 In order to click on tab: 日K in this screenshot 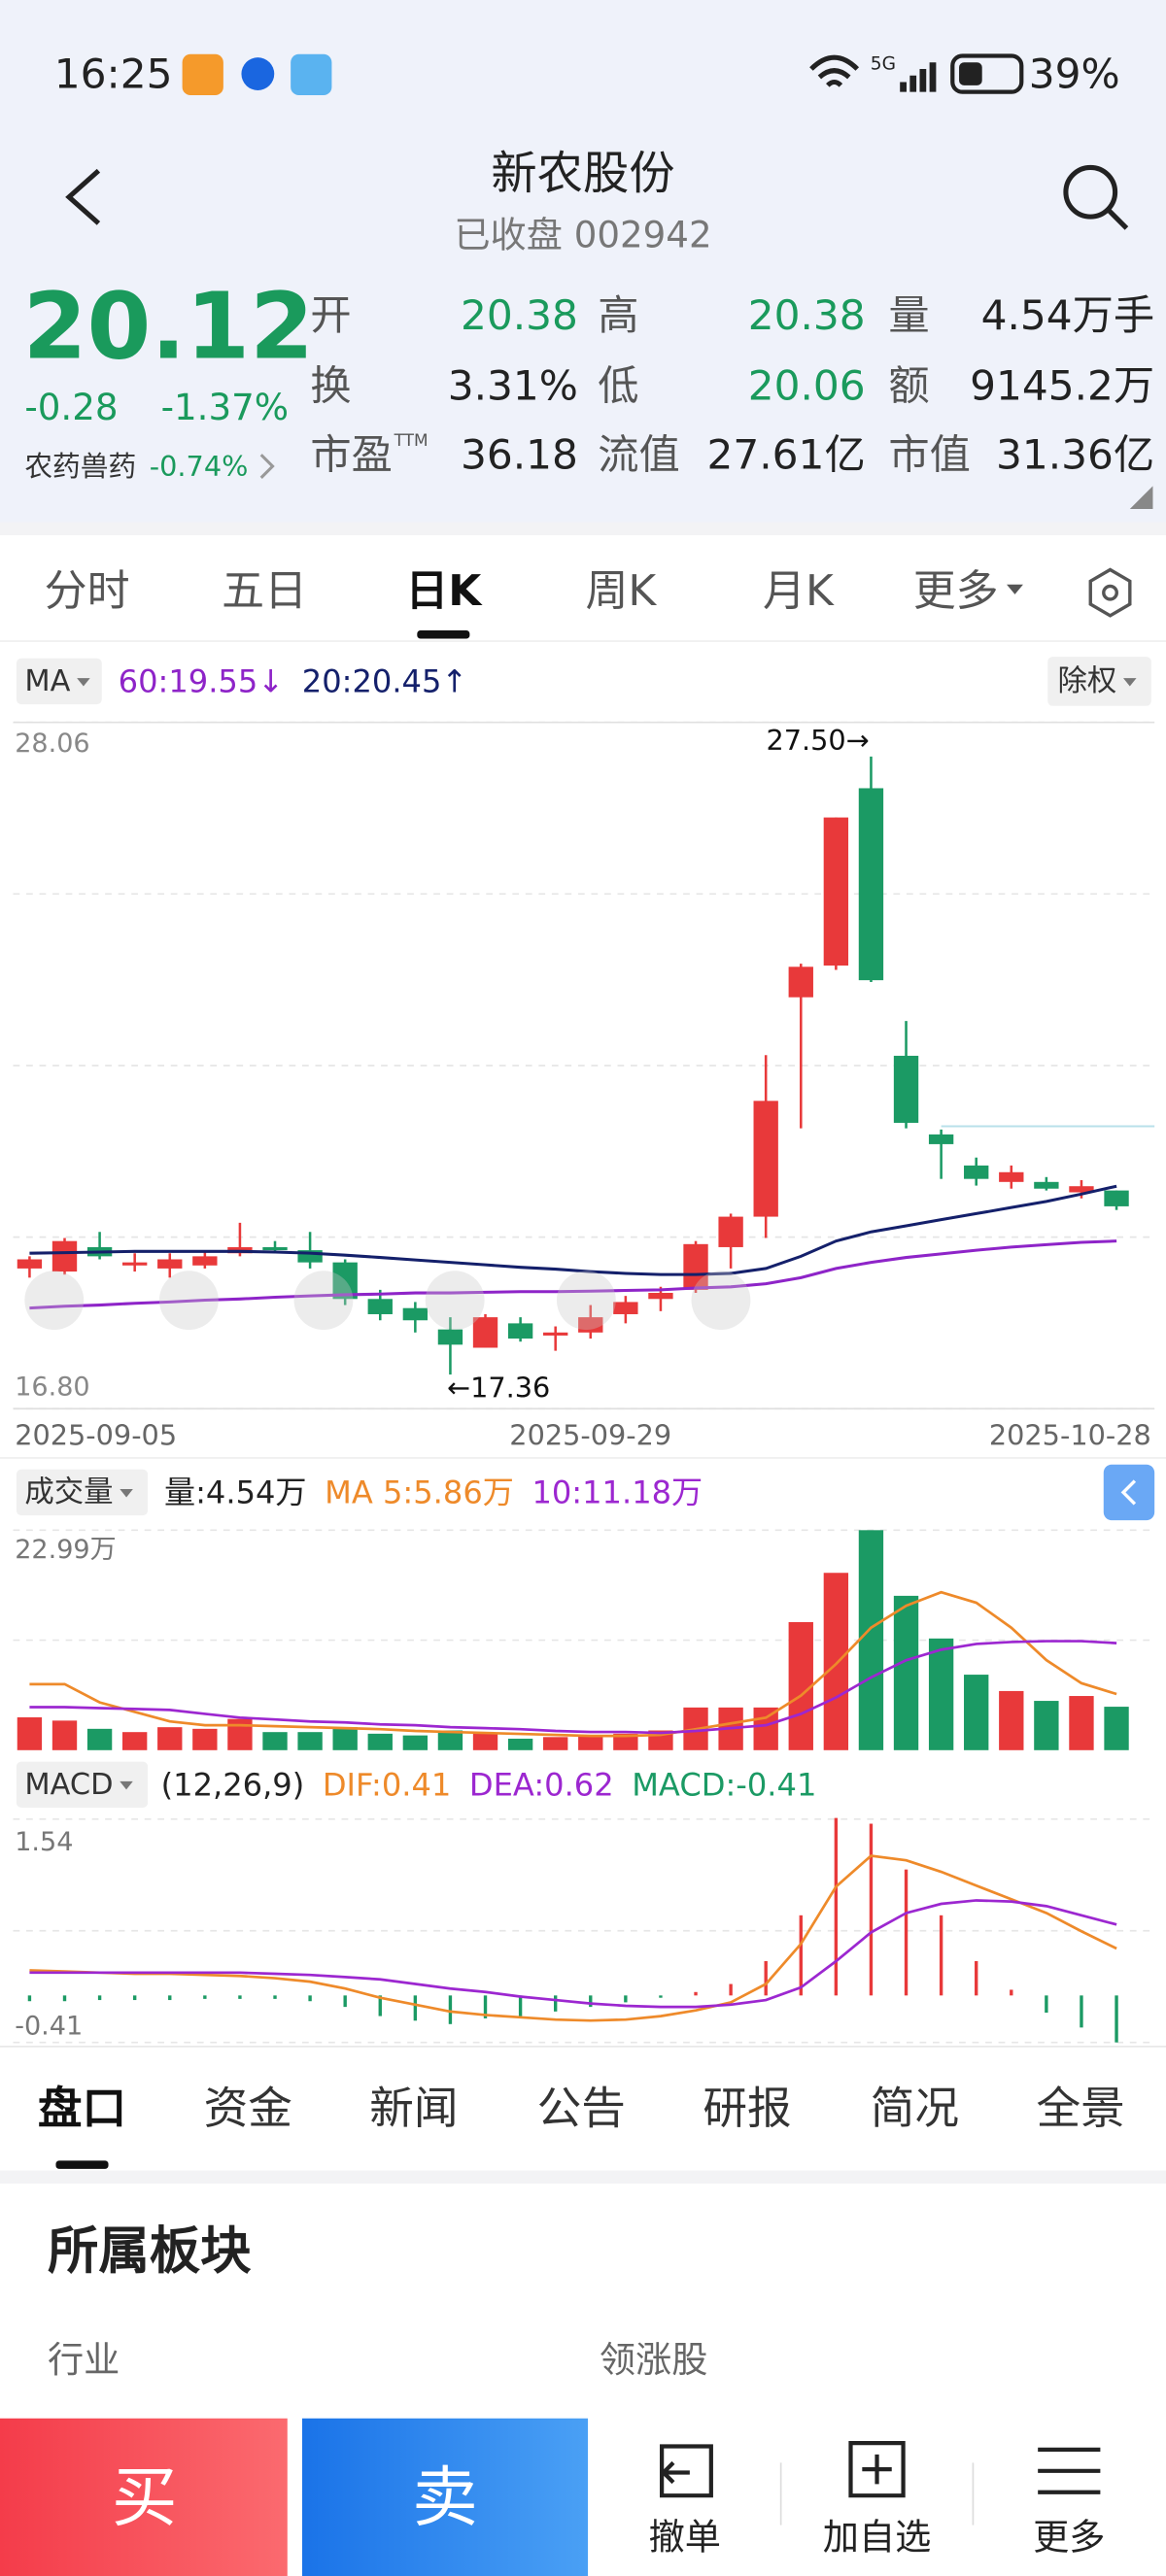, I will do `click(444, 591)`.